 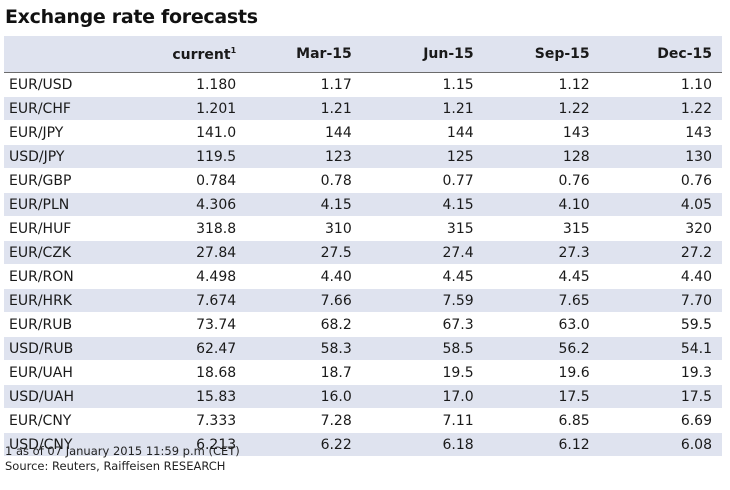 What do you see at coordinates (659, 228) in the screenshot?
I see `cell-dec-15: 320` at bounding box center [659, 228].